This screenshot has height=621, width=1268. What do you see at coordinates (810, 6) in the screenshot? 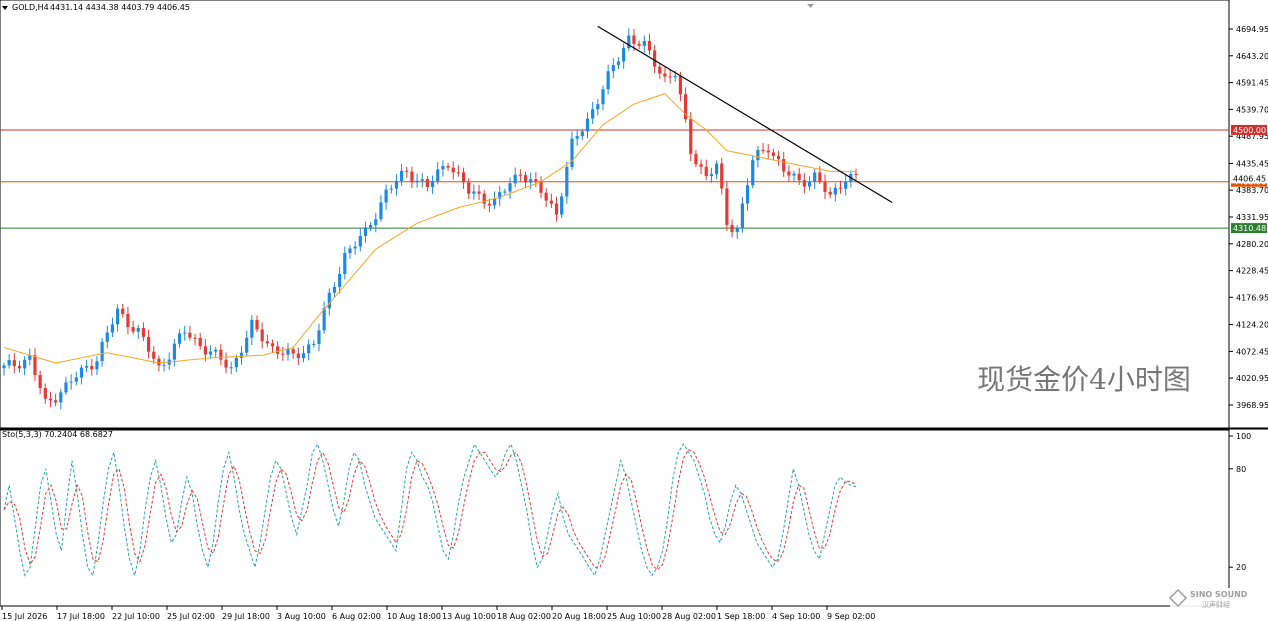
I see `chart-scroll-marker-icon` at bounding box center [810, 6].